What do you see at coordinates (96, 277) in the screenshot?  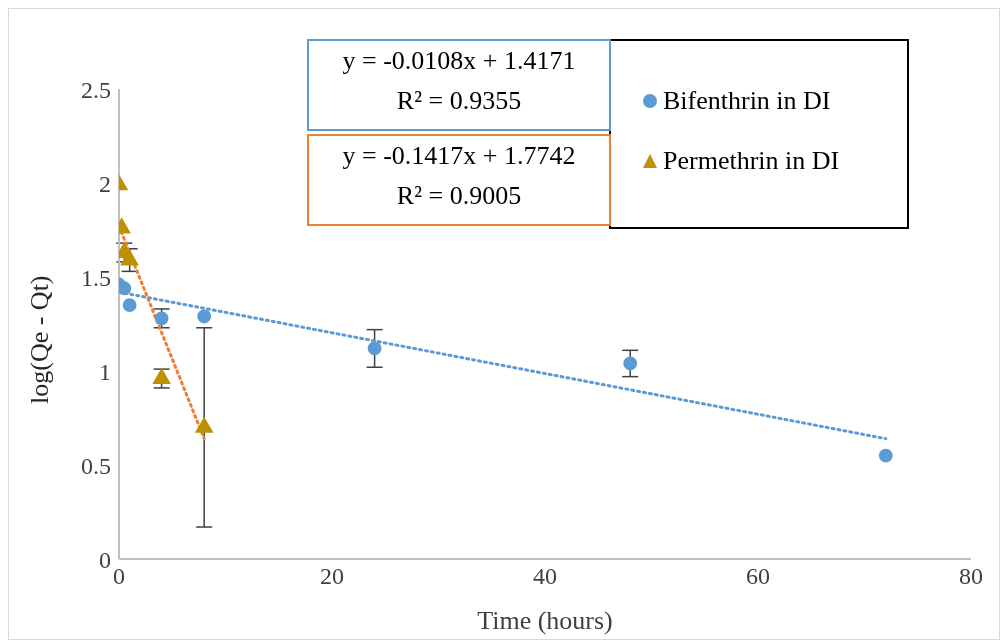 I see `y-tick-label: 1.5` at bounding box center [96, 277].